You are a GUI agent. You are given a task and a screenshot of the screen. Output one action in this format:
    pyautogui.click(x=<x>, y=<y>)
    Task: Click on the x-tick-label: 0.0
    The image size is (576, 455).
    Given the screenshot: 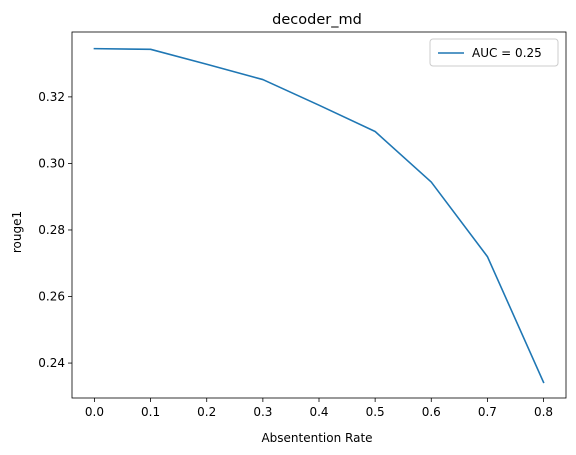 What is the action you would take?
    pyautogui.click(x=94, y=412)
    